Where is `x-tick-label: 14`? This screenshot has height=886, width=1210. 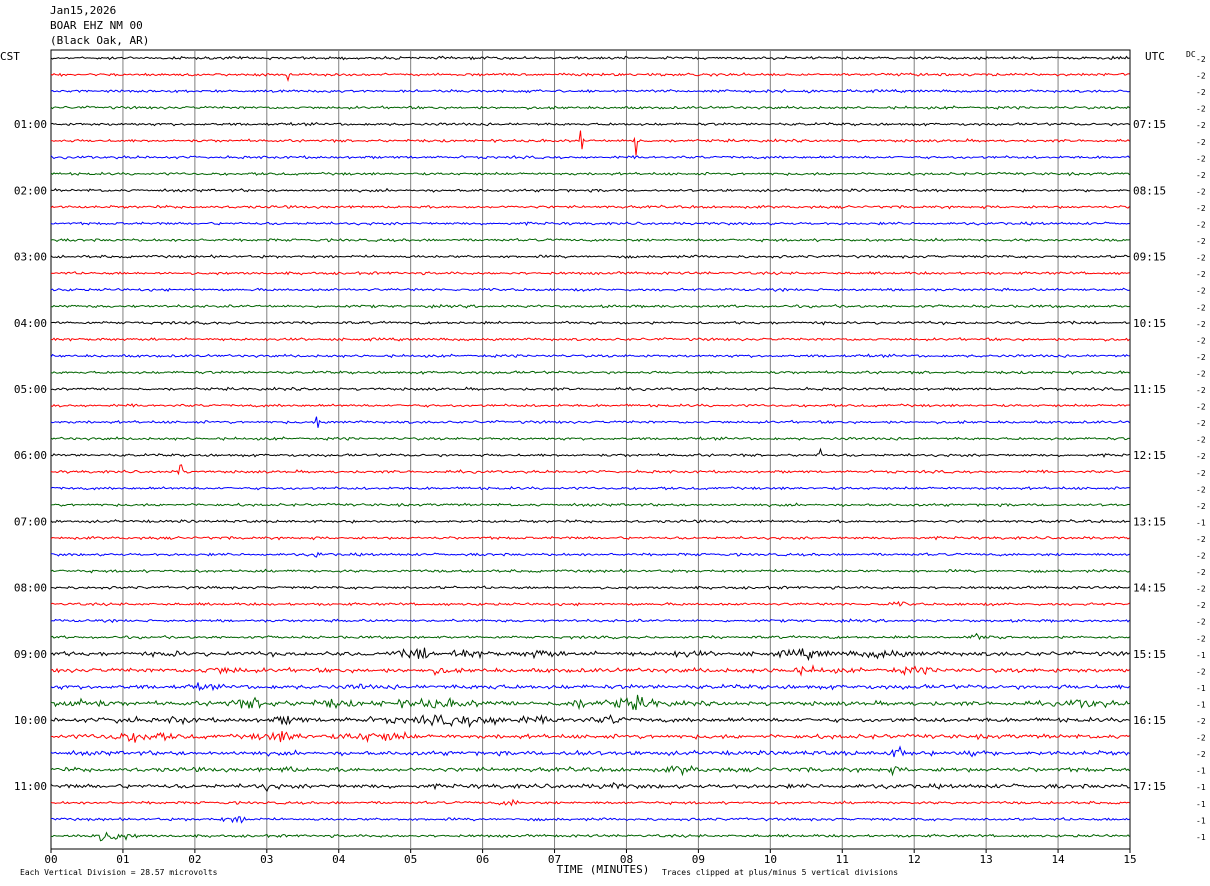 x-tick-label: 14 is located at coordinates (1058, 859).